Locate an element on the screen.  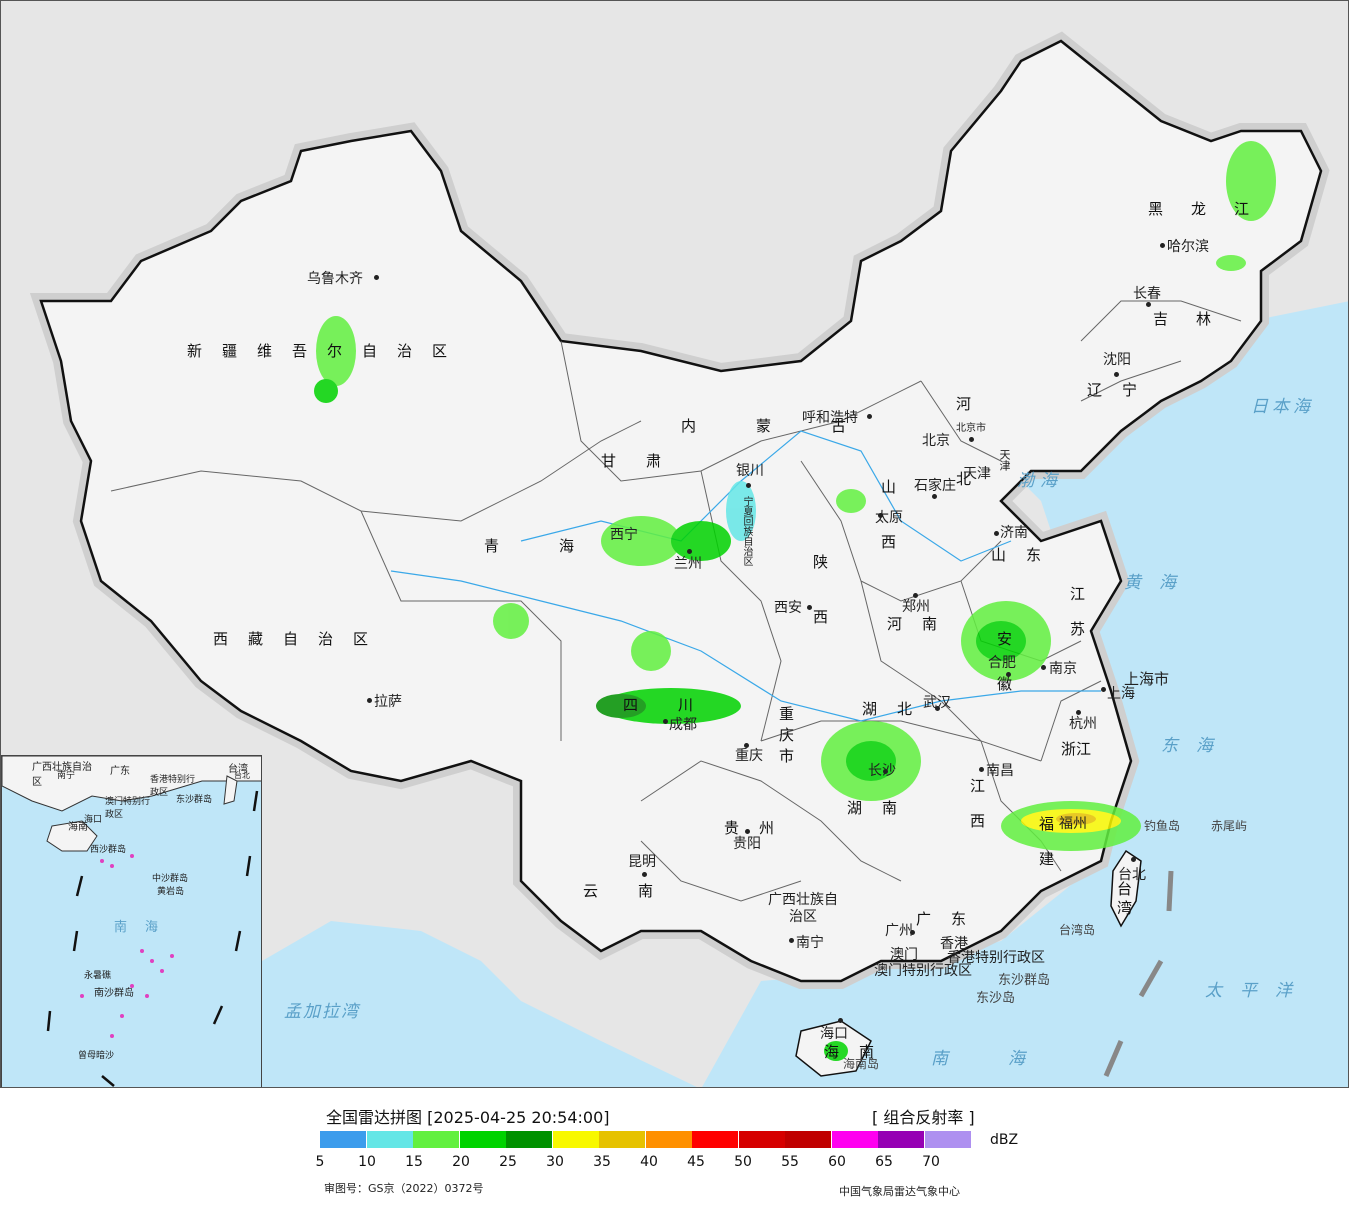
city-beijing: 北京 is located at coordinates (936, 441).